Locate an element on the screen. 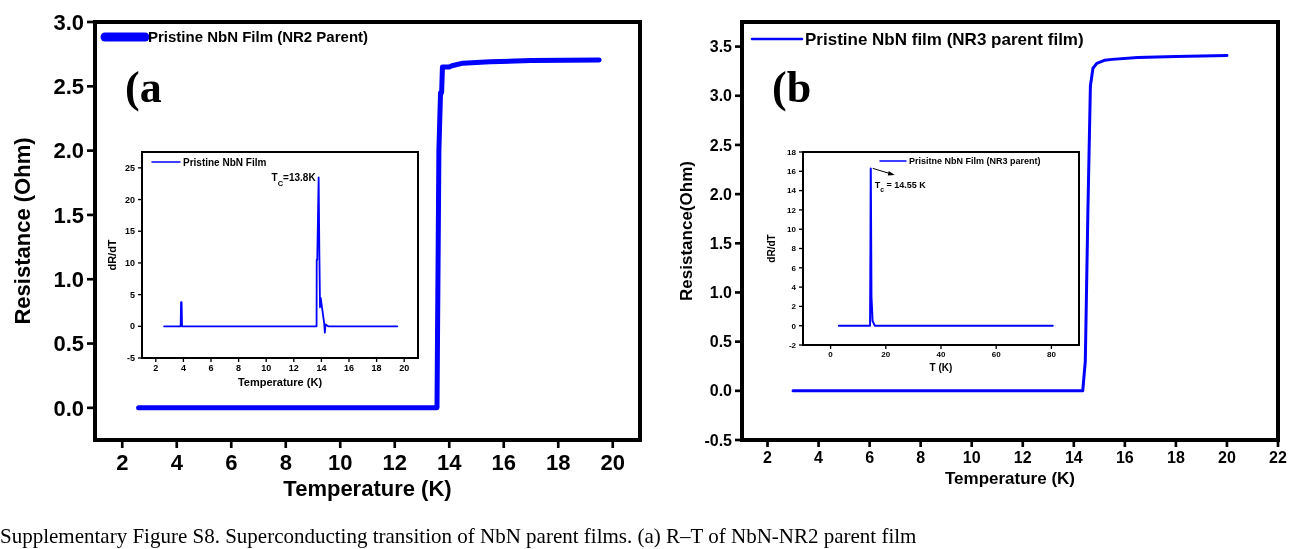 This screenshot has height=549, width=1299. legend-label: Pristine NbN Film is located at coordinates (225, 162).